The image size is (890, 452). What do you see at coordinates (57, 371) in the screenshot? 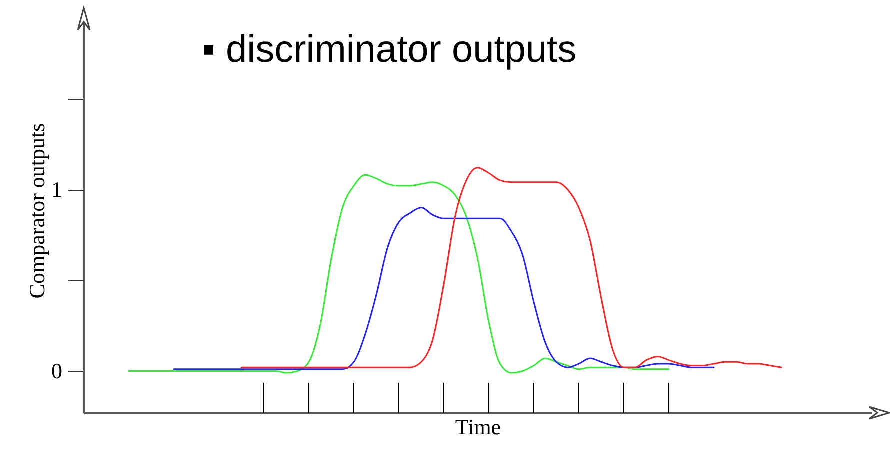
I see `y-tick-label: 0` at bounding box center [57, 371].